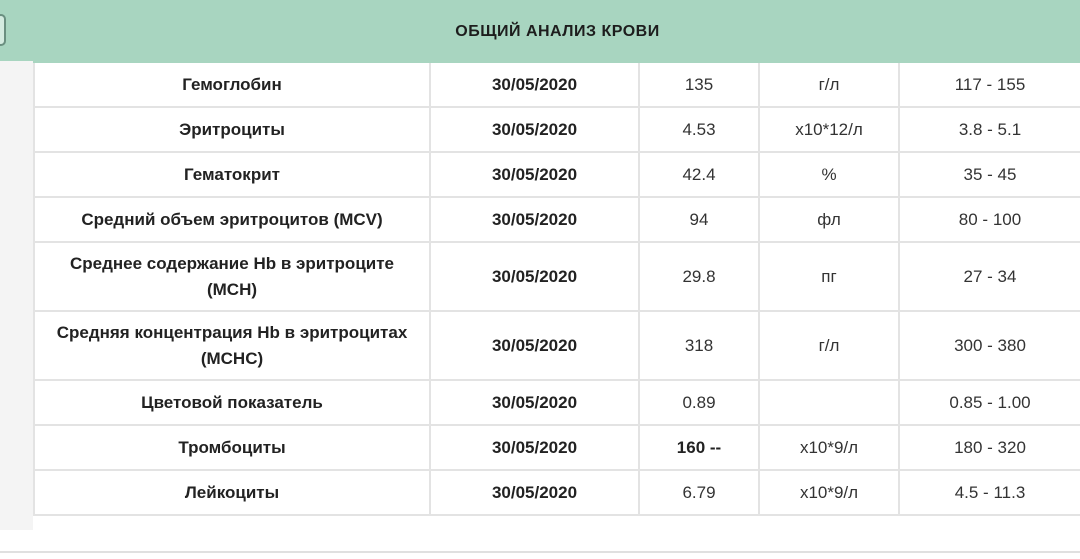 The image size is (1080, 559). Describe the element at coordinates (829, 219) in the screenshot. I see `test-unit: фл` at that location.